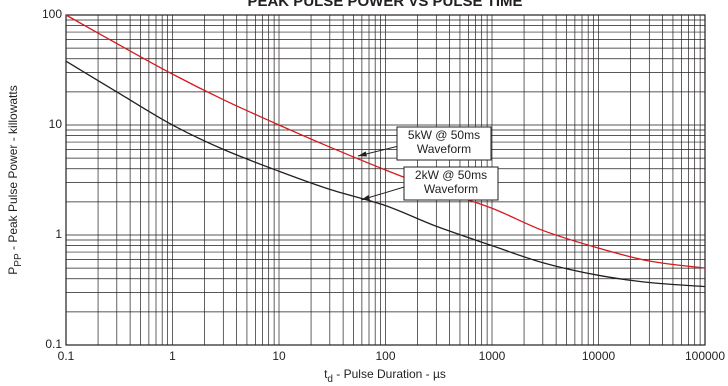 This screenshot has height=386, width=728. What do you see at coordinates (56, 124) in the screenshot?
I see `y-tick-label: 10` at bounding box center [56, 124].